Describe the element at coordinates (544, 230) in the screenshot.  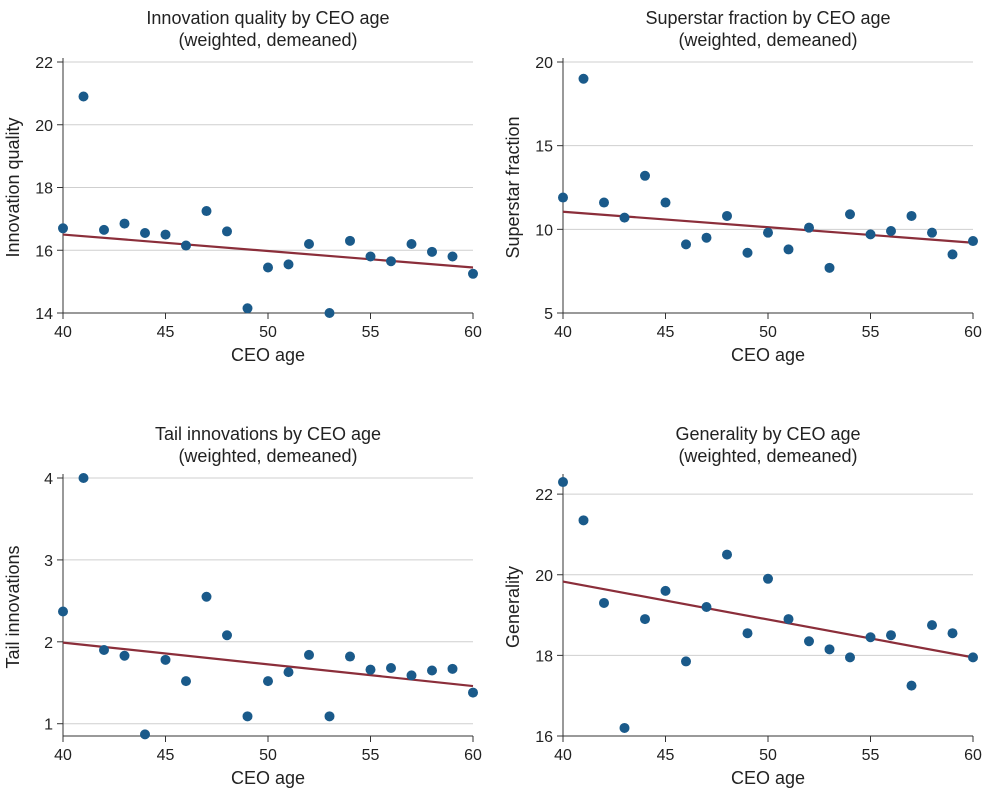
I see `y-tick-label: 10` at that location.